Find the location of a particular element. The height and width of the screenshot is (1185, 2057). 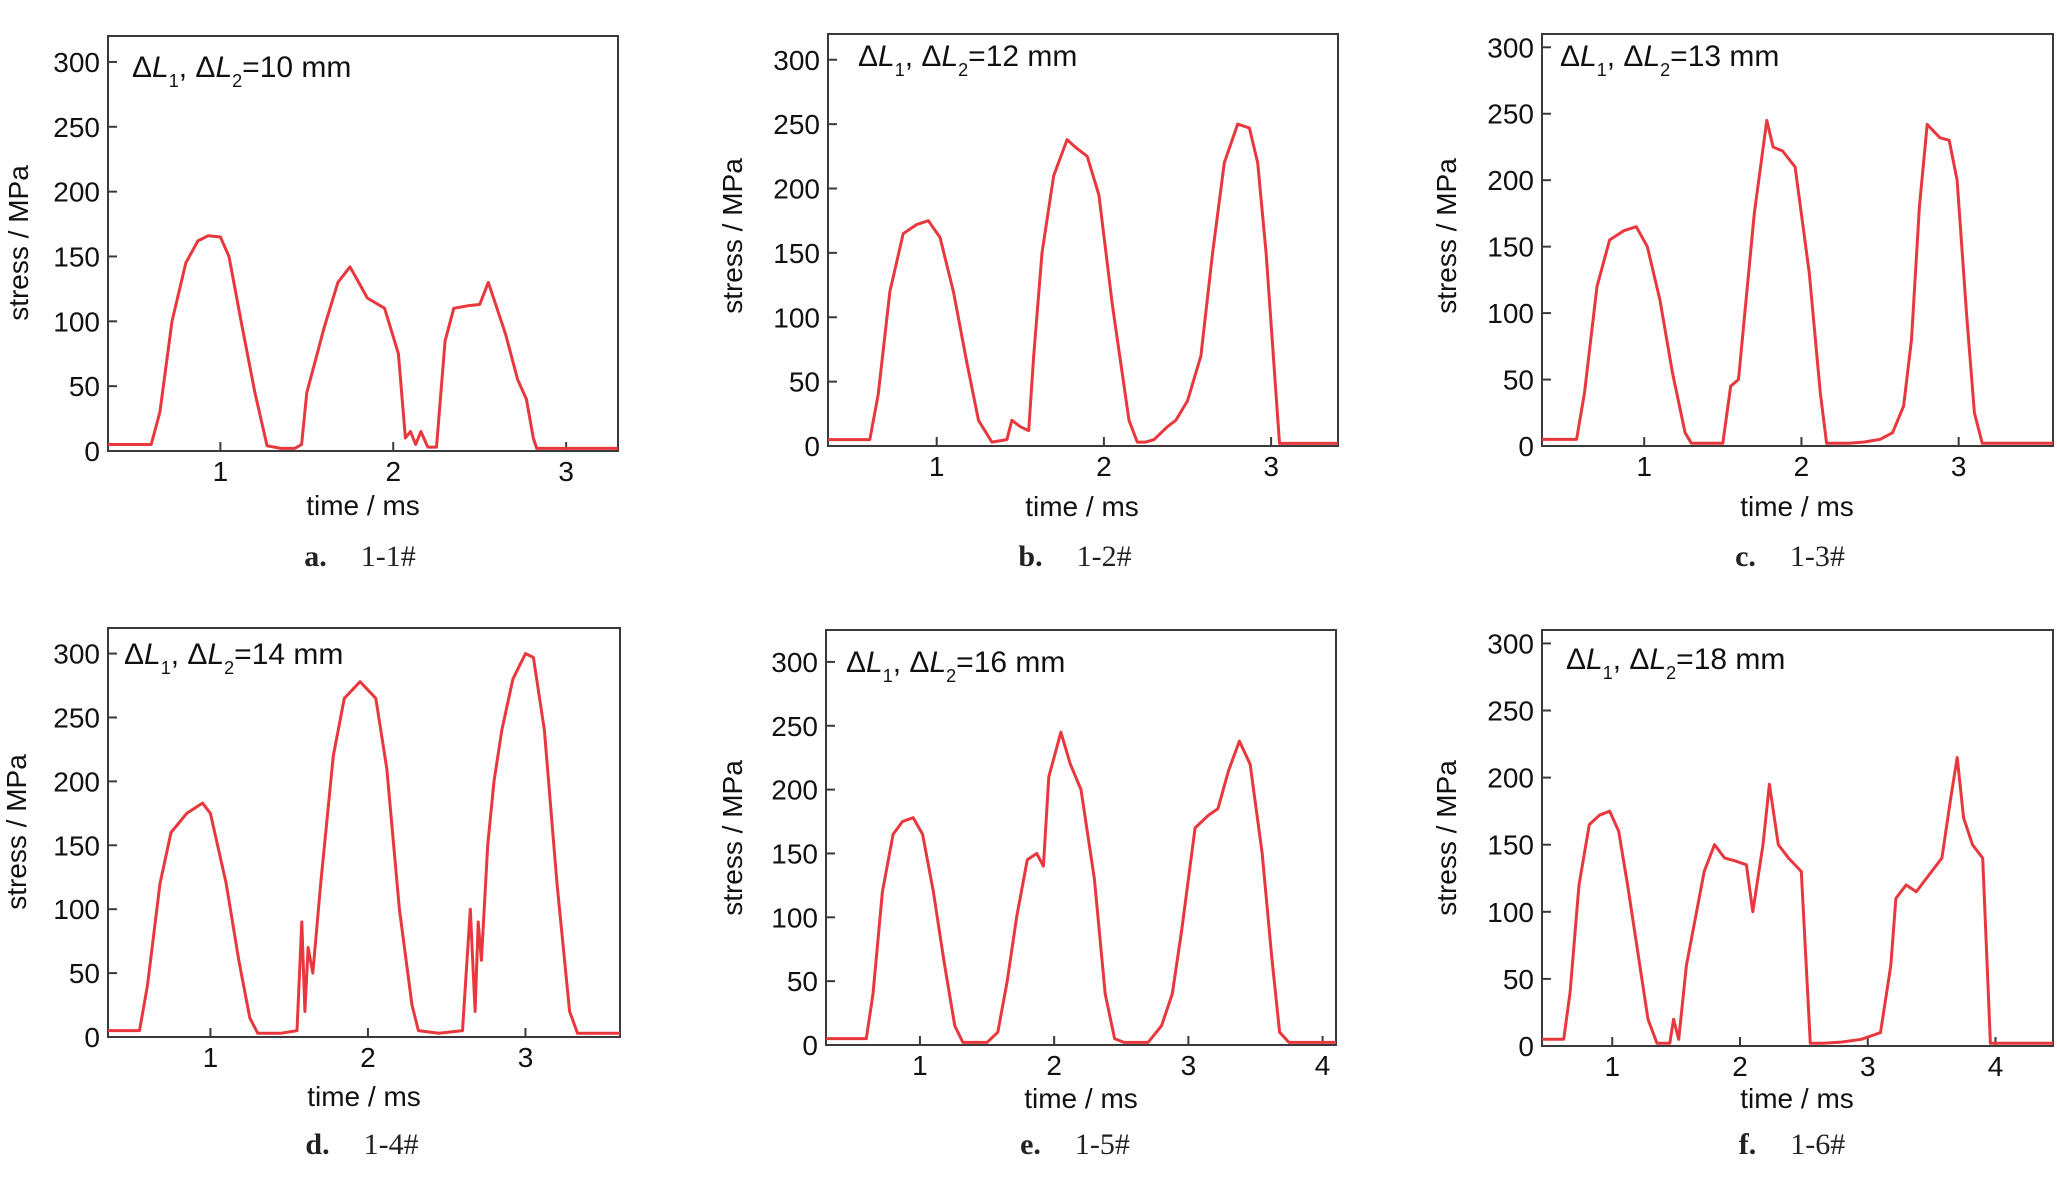

caption-c: c. 1-3# is located at coordinates (1790, 557).